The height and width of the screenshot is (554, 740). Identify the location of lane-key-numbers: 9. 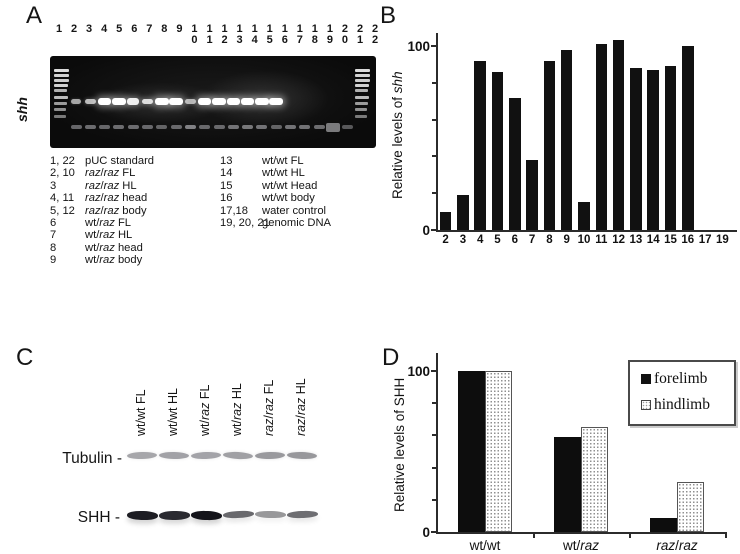
(53, 260).